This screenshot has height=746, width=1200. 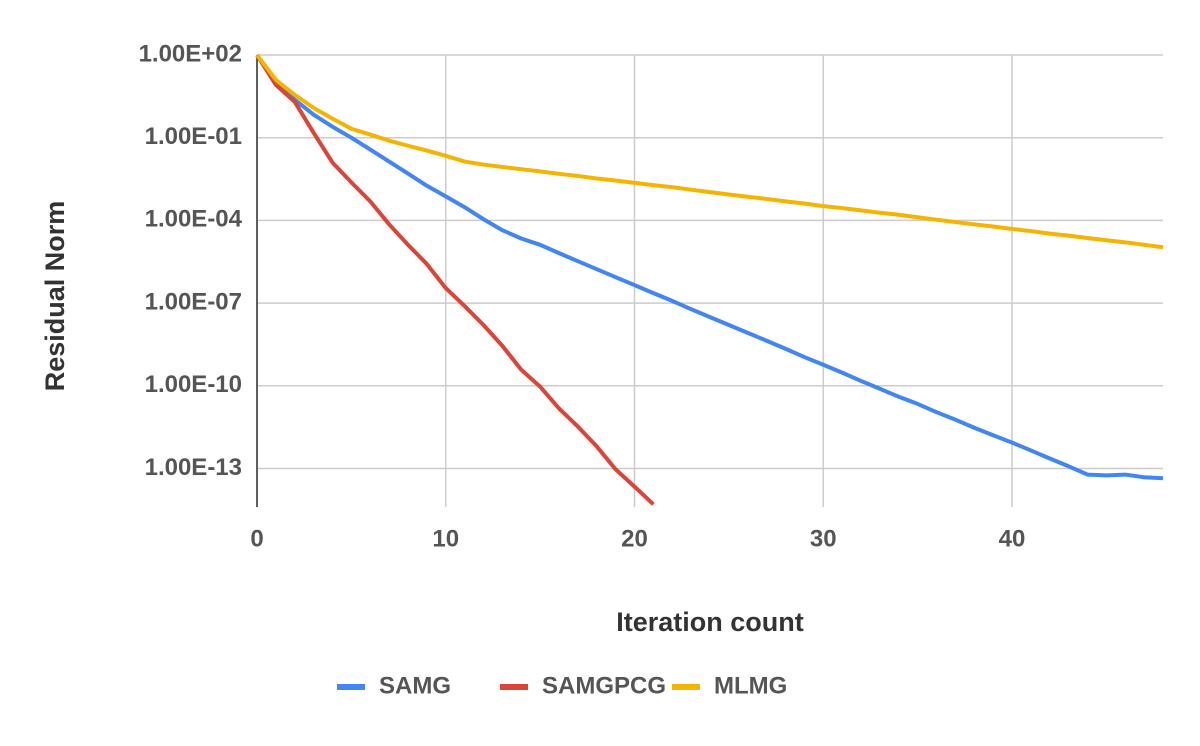 What do you see at coordinates (823, 538) in the screenshot?
I see `x-tick-label: 30` at bounding box center [823, 538].